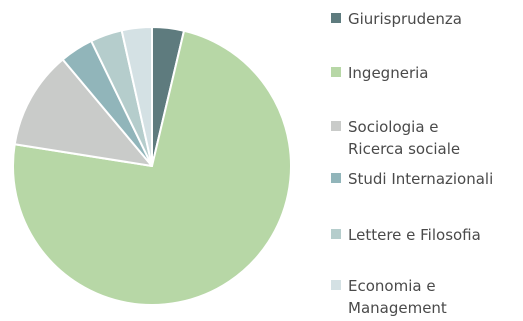  I want to click on pie-slice-economia-e-management, so click(136, 96).